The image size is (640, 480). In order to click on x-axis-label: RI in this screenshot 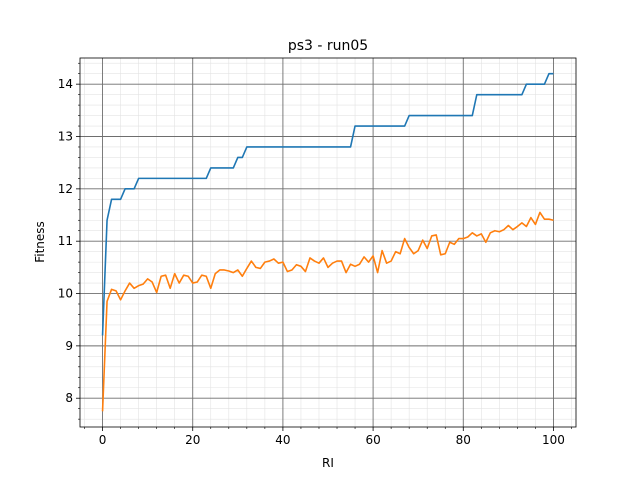, I will do `click(328, 463)`.